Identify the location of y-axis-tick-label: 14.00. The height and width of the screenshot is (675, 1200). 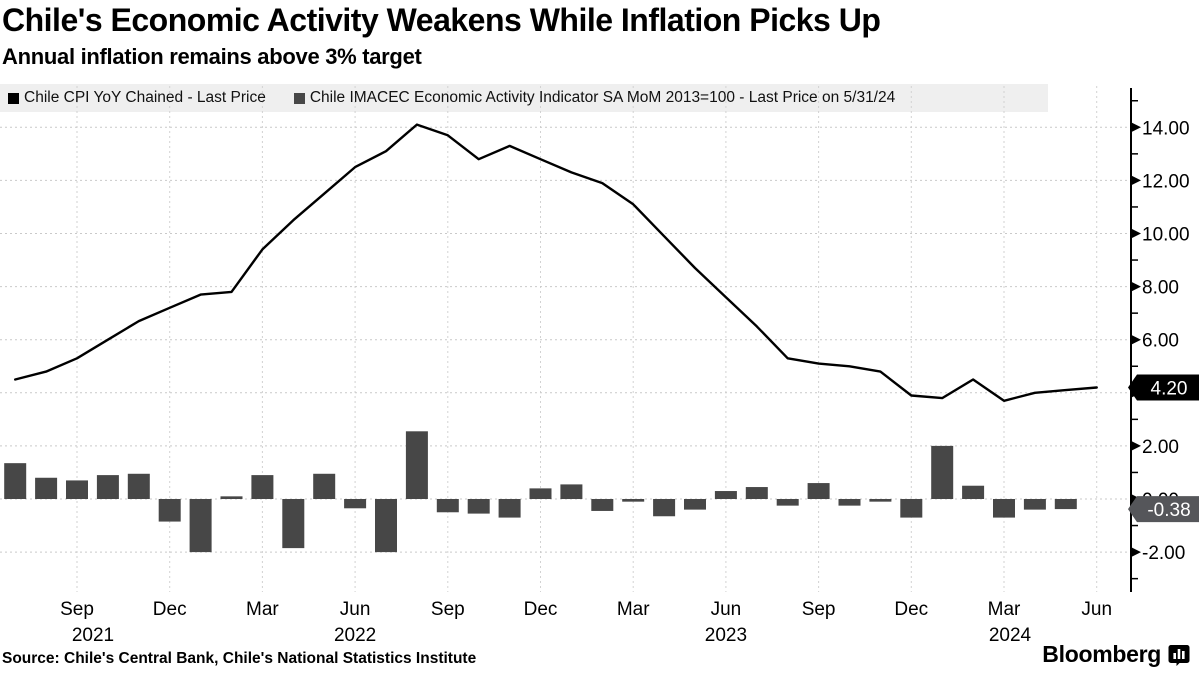
(1166, 128).